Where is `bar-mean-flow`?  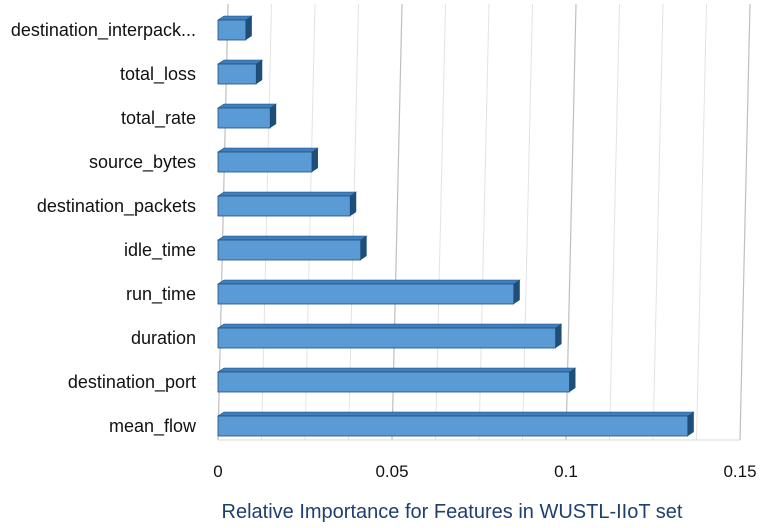 bar-mean-flow is located at coordinates (456, 424).